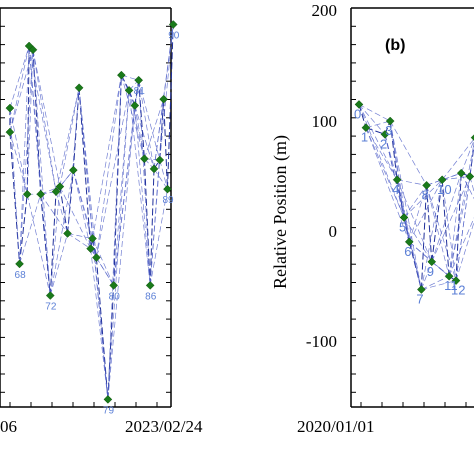 The width and height of the screenshot is (474, 474). Describe the element at coordinates (364, 137) in the screenshot. I see `data-point-label: 1` at that location.